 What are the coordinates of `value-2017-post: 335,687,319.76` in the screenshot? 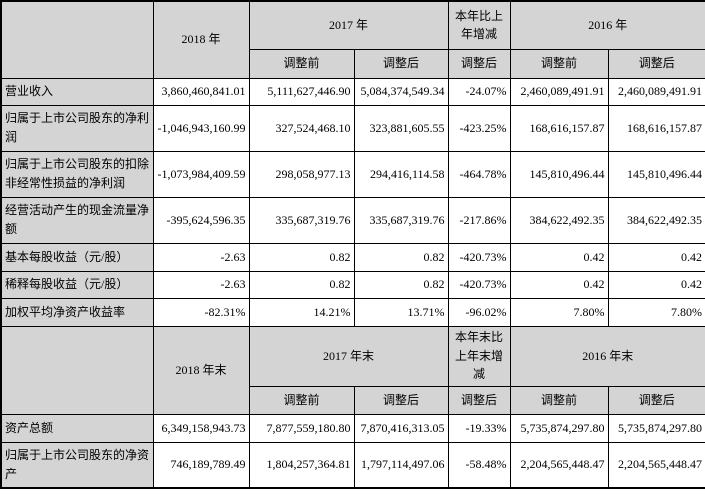 It's located at (401, 220).